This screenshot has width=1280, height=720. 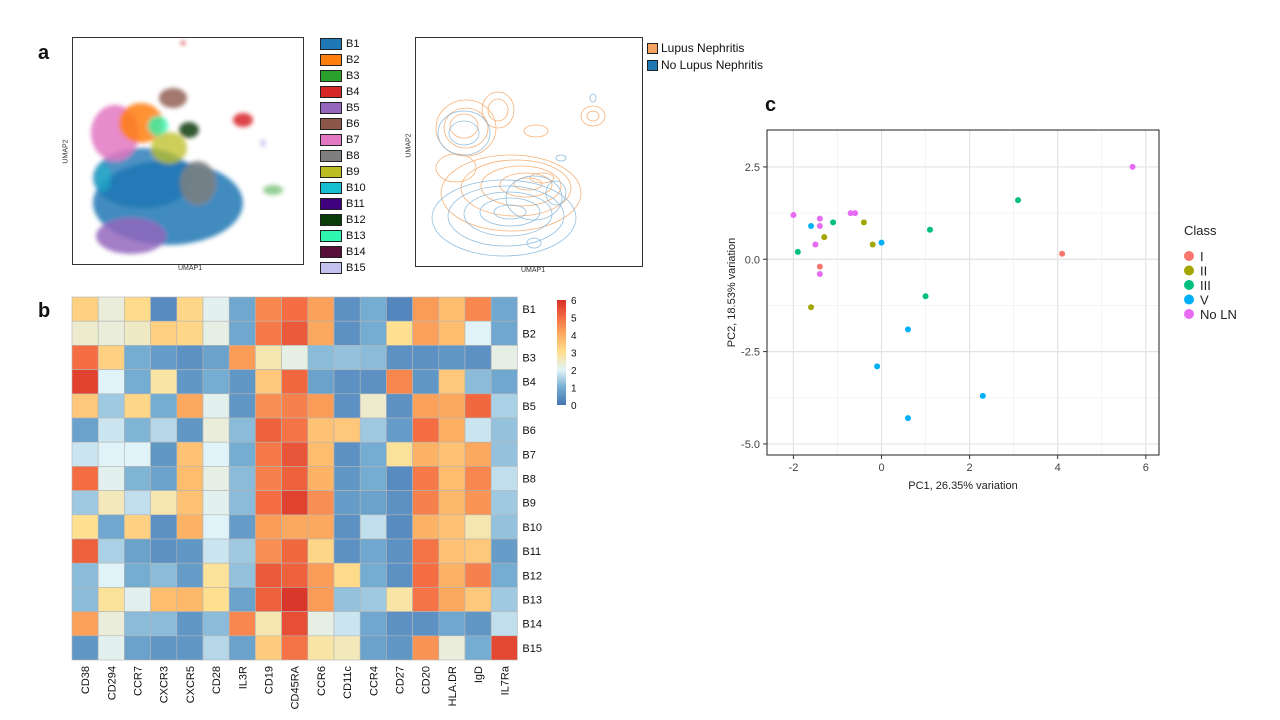 What do you see at coordinates (574, 301) in the screenshot?
I see `scale-tick-label: 6` at bounding box center [574, 301].